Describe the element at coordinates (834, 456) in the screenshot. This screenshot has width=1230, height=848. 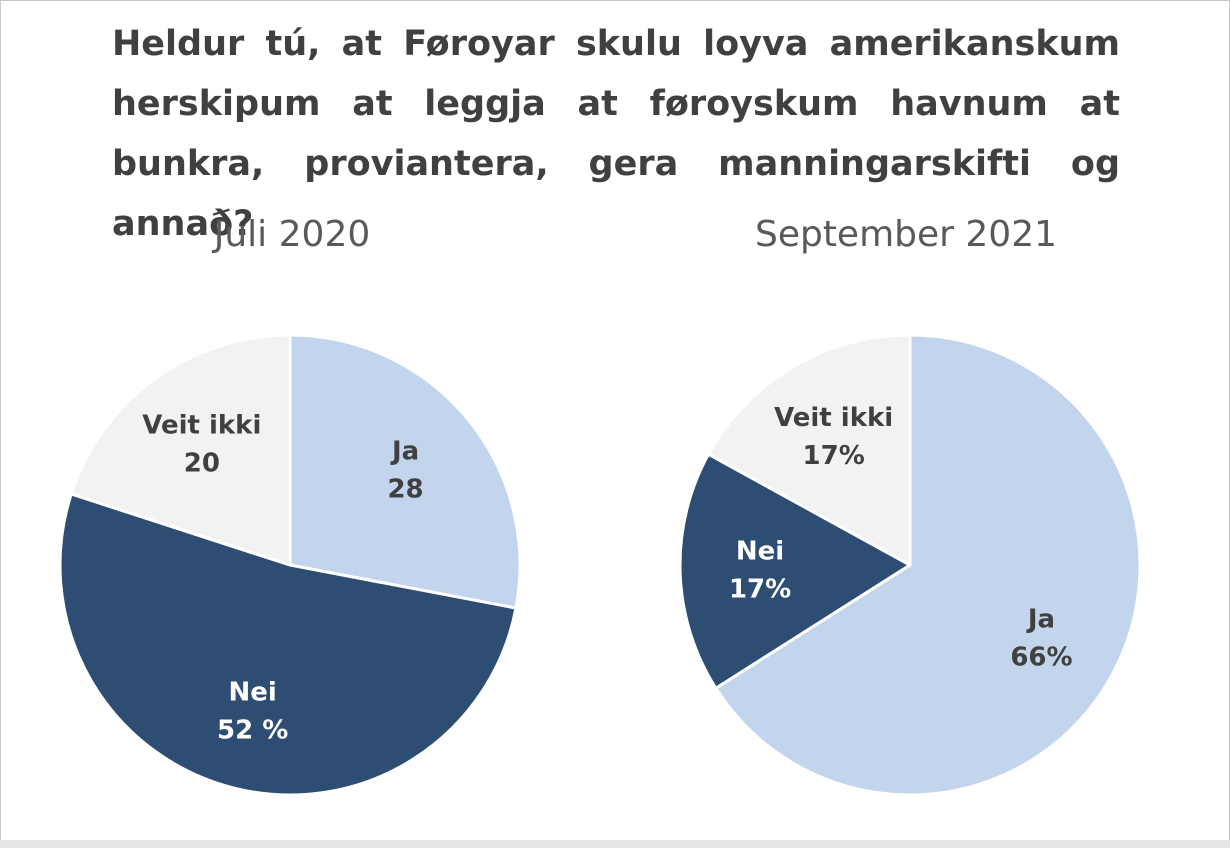
I see `slice-label-value-veit-ikki: 17%` at that location.